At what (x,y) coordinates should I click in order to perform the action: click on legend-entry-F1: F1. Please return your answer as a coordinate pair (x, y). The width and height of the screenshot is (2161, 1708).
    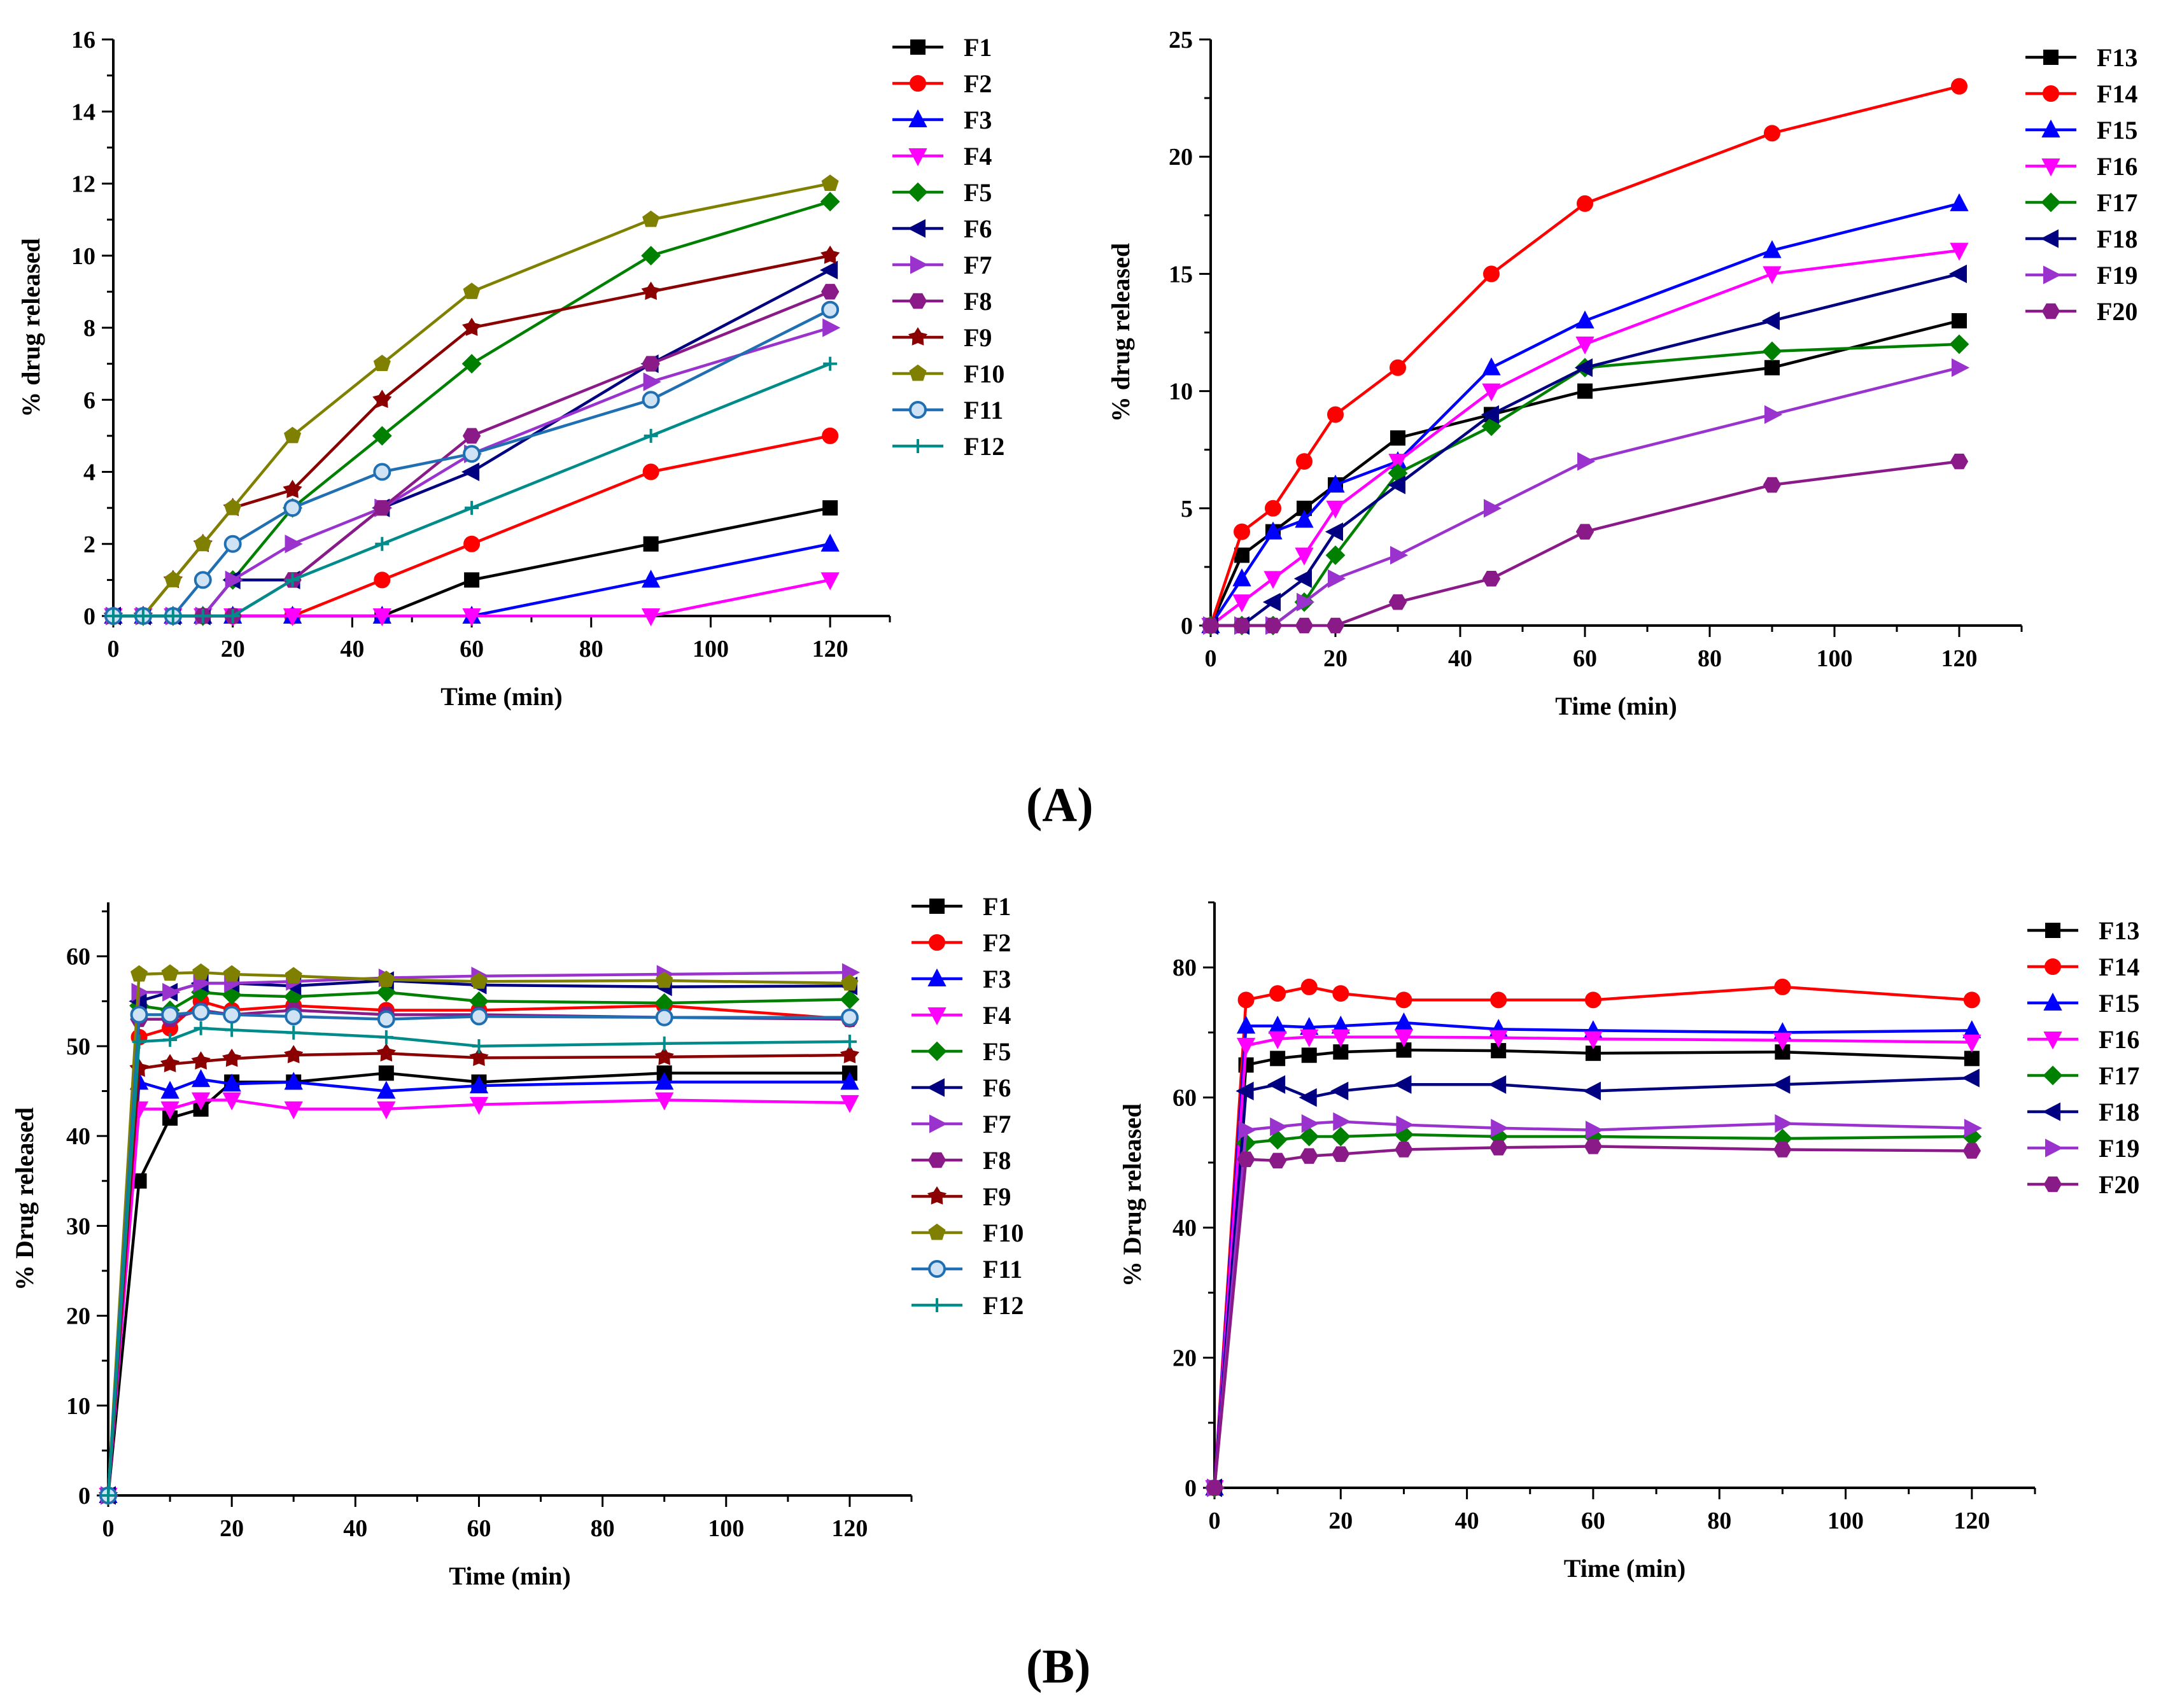
    Looking at the image, I should click on (961, 906).